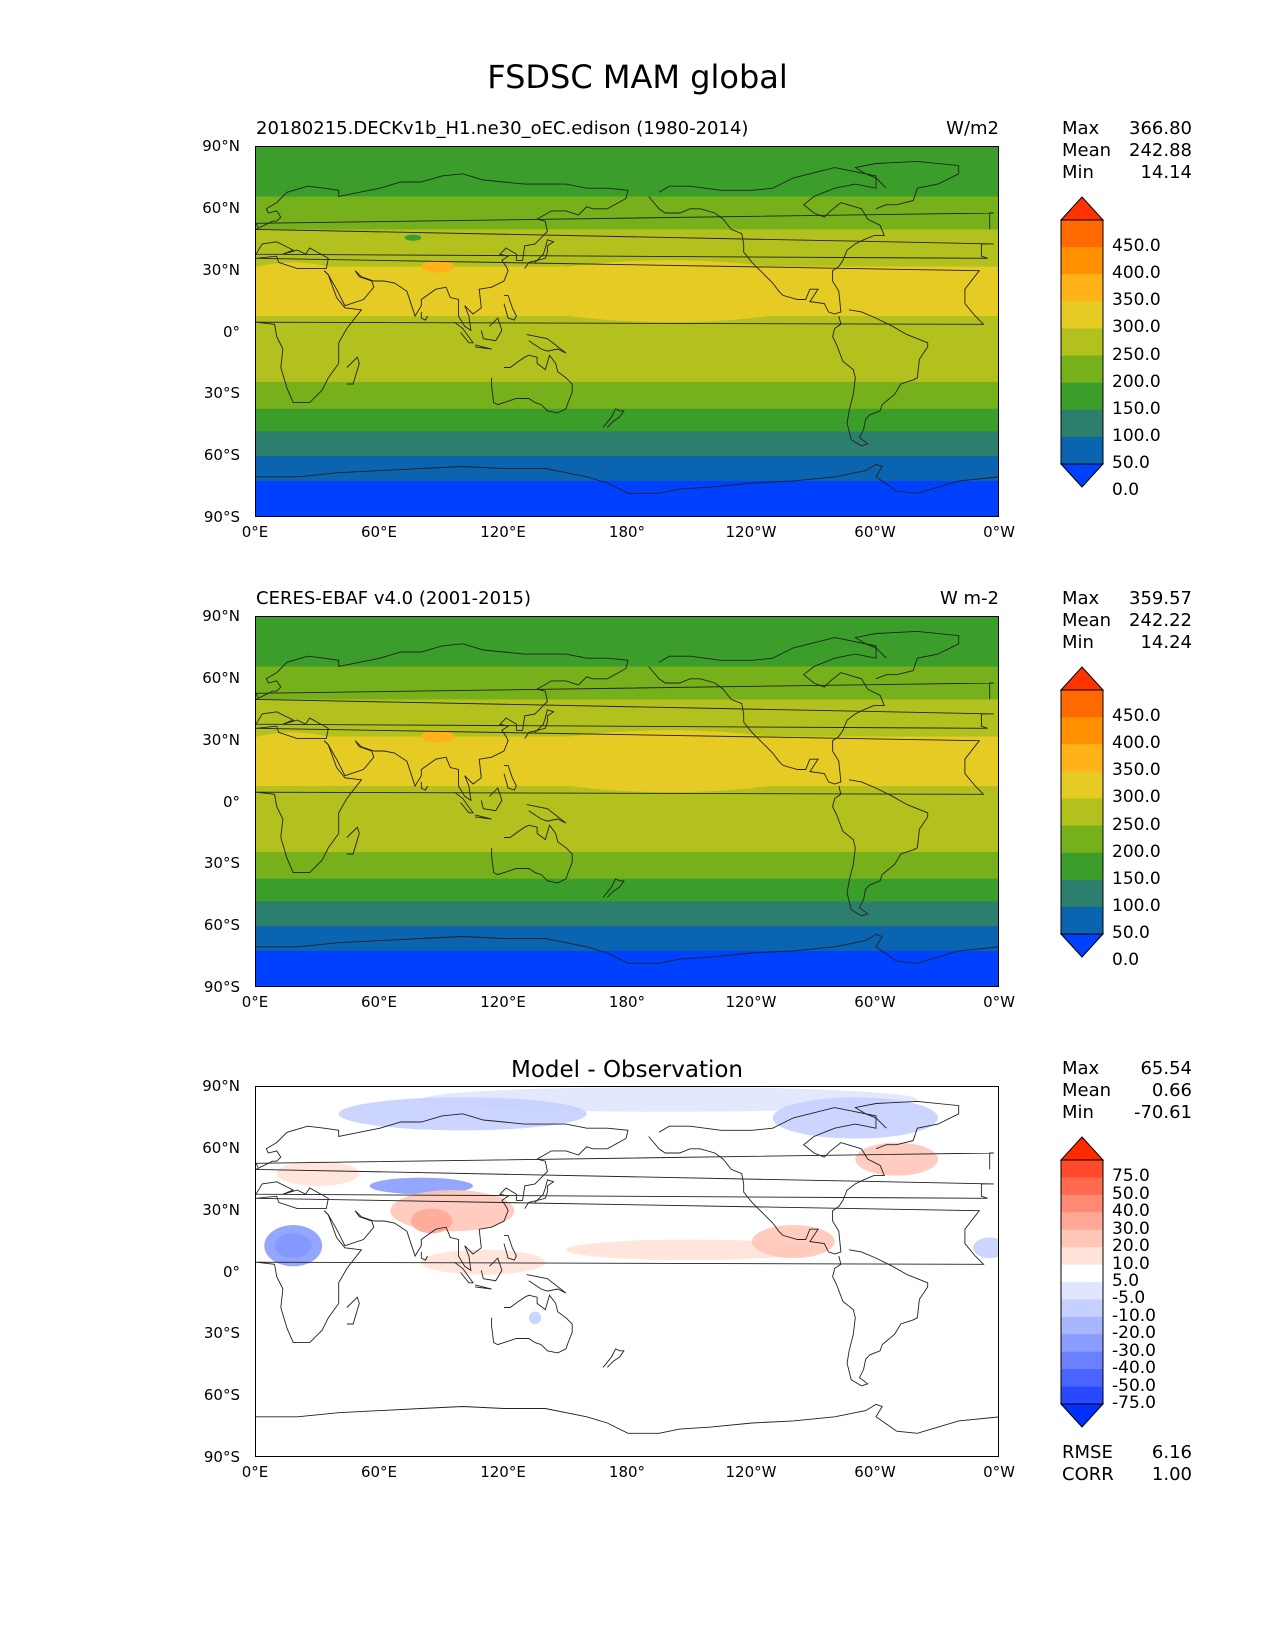 Image resolution: width=1275 pixels, height=1650 pixels. I want to click on colorbar-tick-label: -20.0, so click(1134, 1333).